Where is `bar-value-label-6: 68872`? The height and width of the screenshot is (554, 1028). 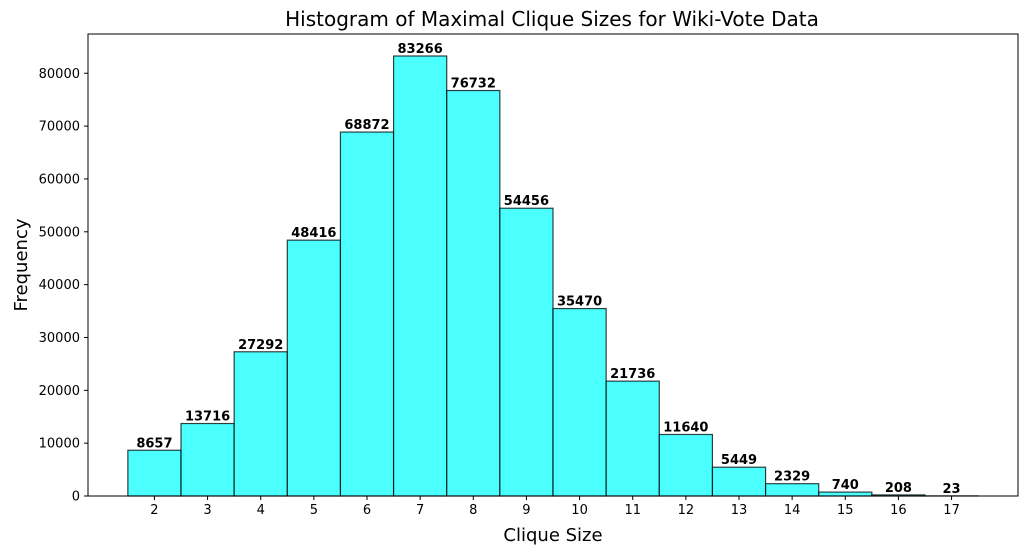 bar-value-label-6: 68872 is located at coordinates (366, 125).